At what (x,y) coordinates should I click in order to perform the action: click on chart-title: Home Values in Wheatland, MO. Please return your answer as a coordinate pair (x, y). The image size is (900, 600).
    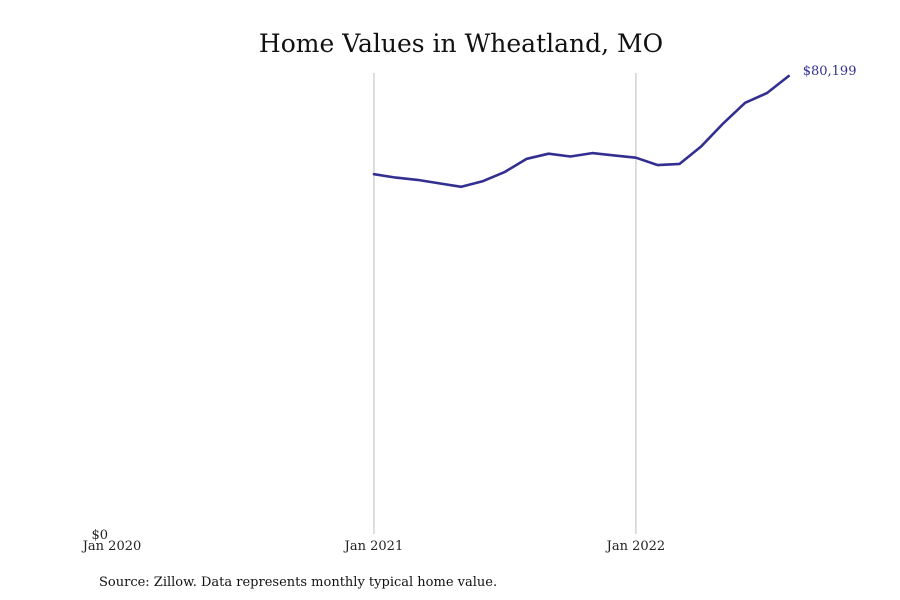
    Looking at the image, I should click on (461, 43).